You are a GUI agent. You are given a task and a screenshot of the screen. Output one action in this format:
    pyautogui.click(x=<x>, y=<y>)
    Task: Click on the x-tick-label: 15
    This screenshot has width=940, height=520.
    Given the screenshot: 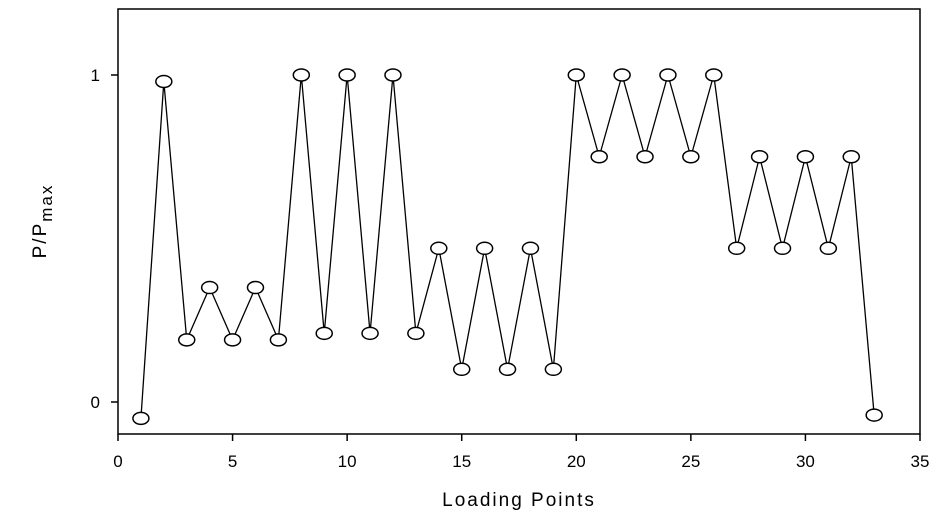 What is the action you would take?
    pyautogui.click(x=461, y=461)
    